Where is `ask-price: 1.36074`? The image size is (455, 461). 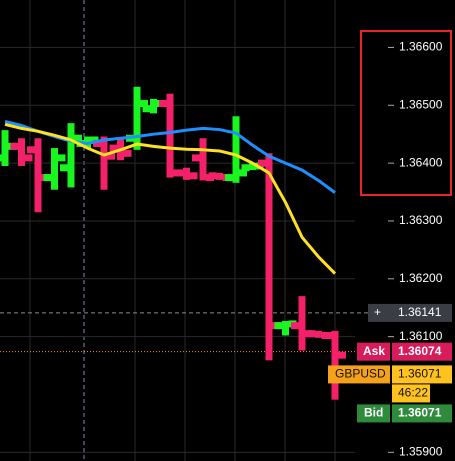 ask-price: 1.36074 is located at coordinates (420, 351).